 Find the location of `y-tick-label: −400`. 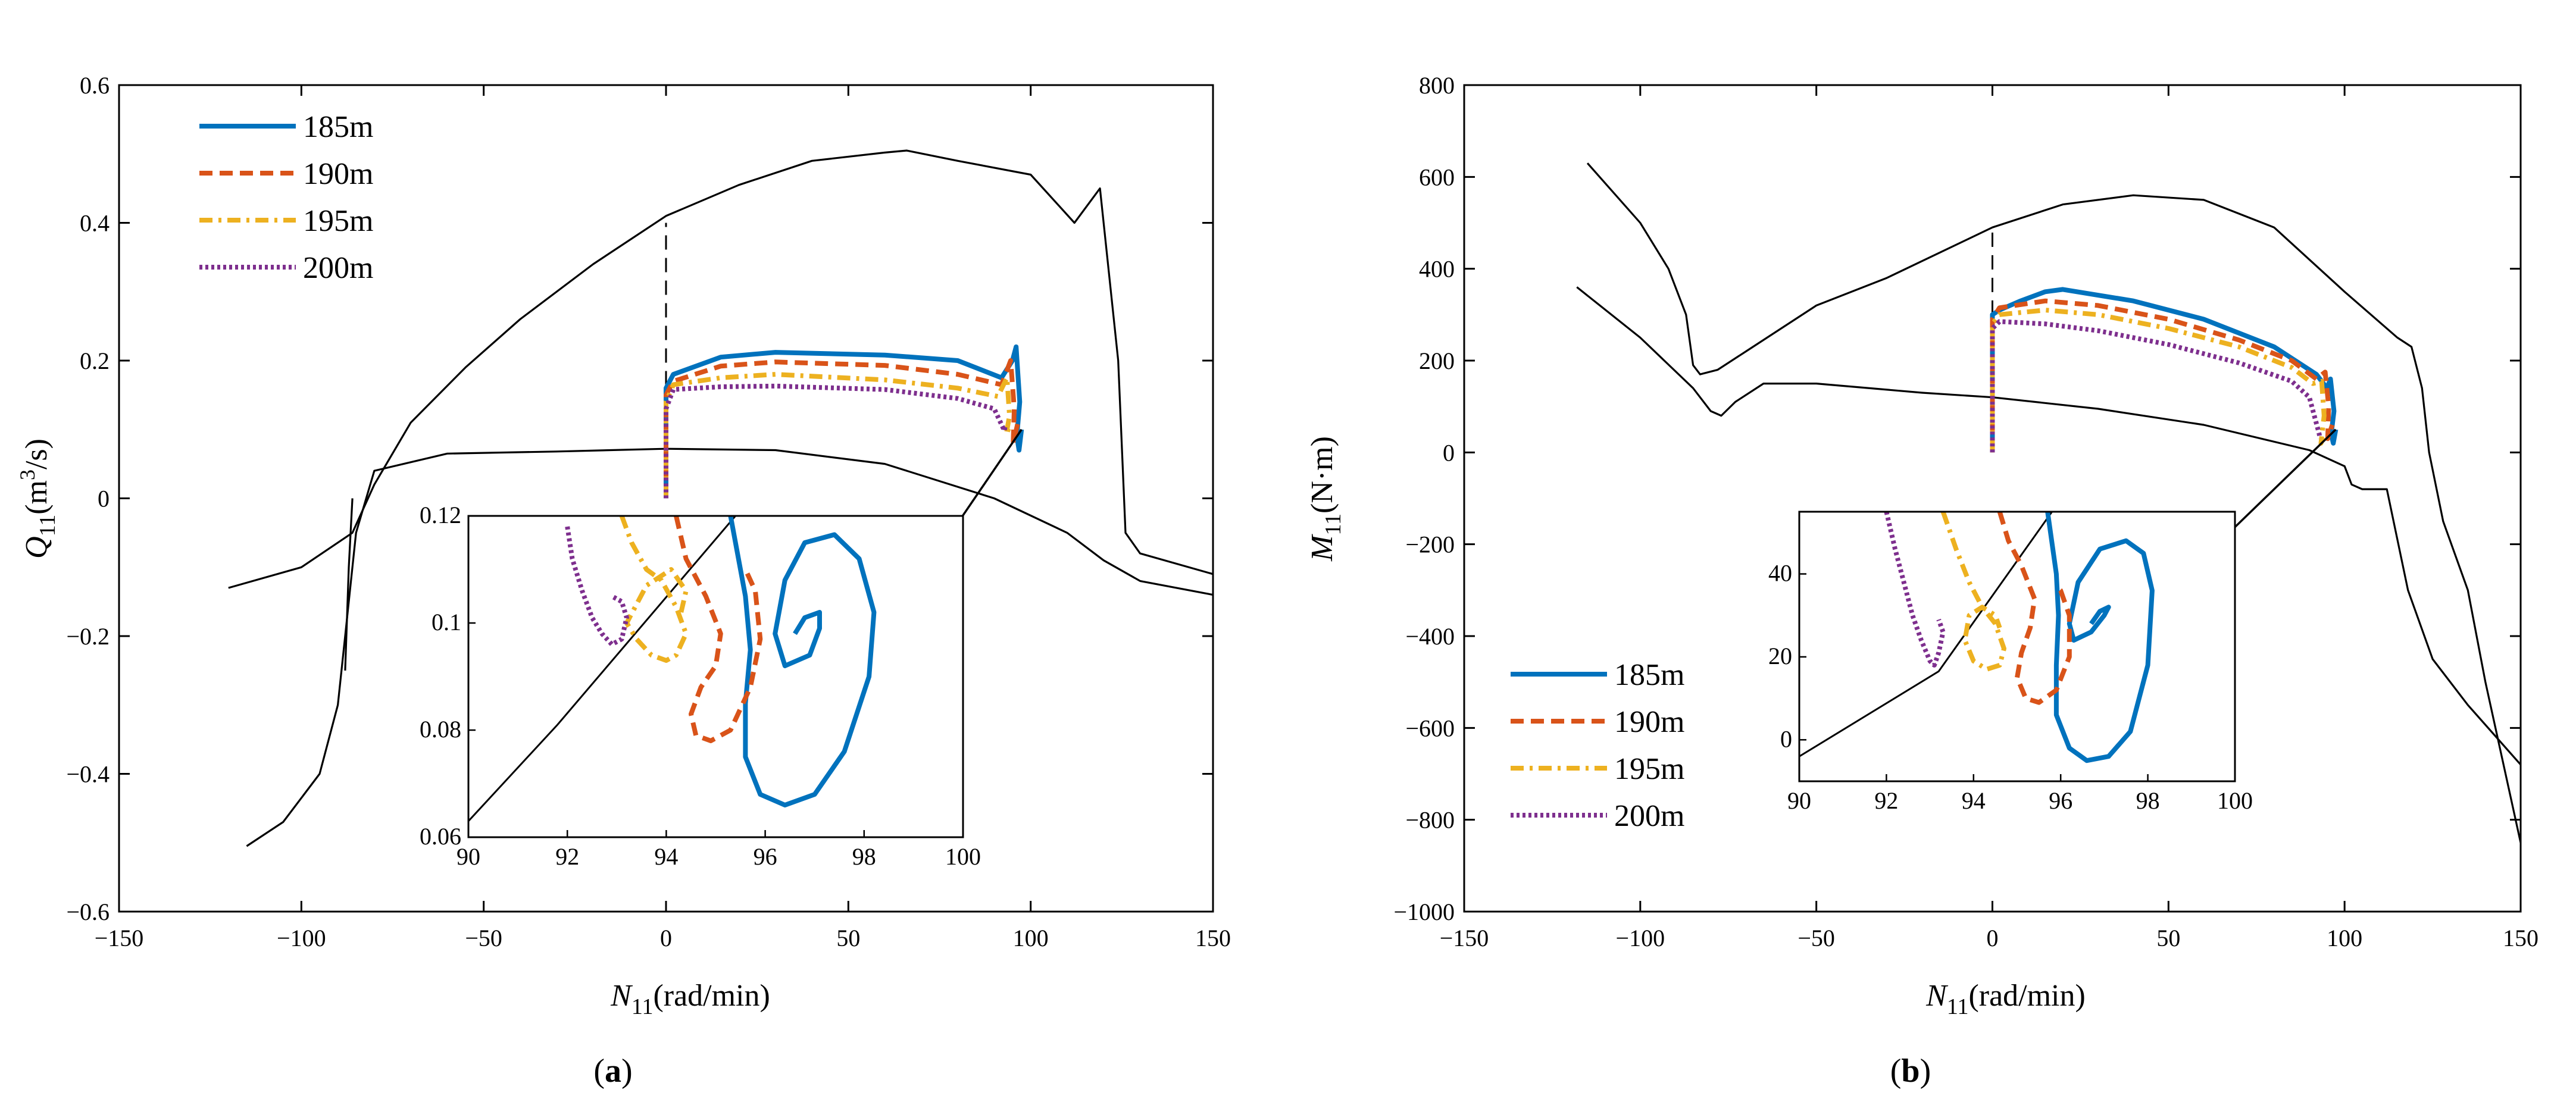

y-tick-label: −400 is located at coordinates (1430, 637).